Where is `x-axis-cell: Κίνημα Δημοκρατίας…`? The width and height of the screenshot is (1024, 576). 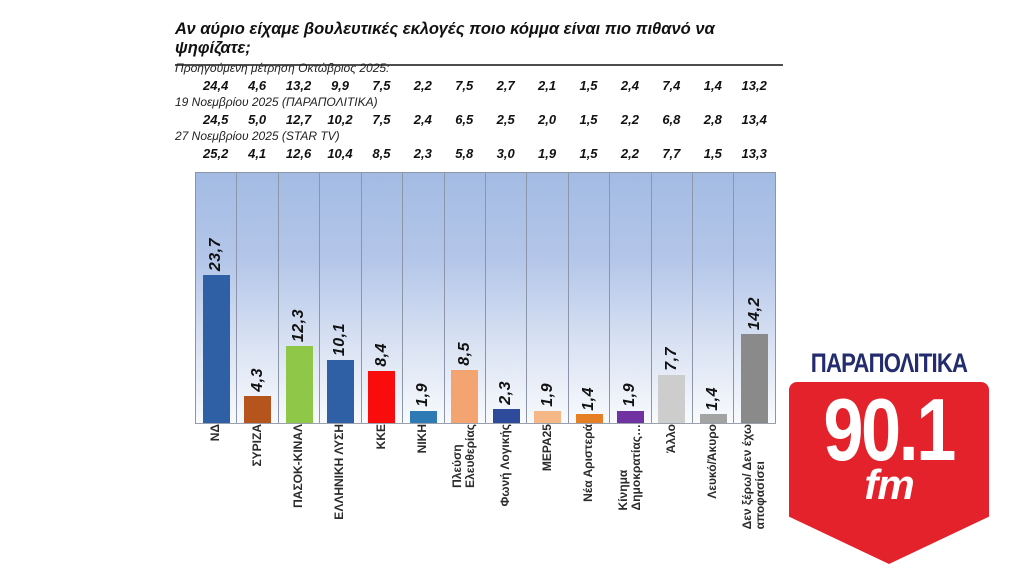 x-axis-cell: Κίνημα Δημοκρατίας… is located at coordinates (629, 494).